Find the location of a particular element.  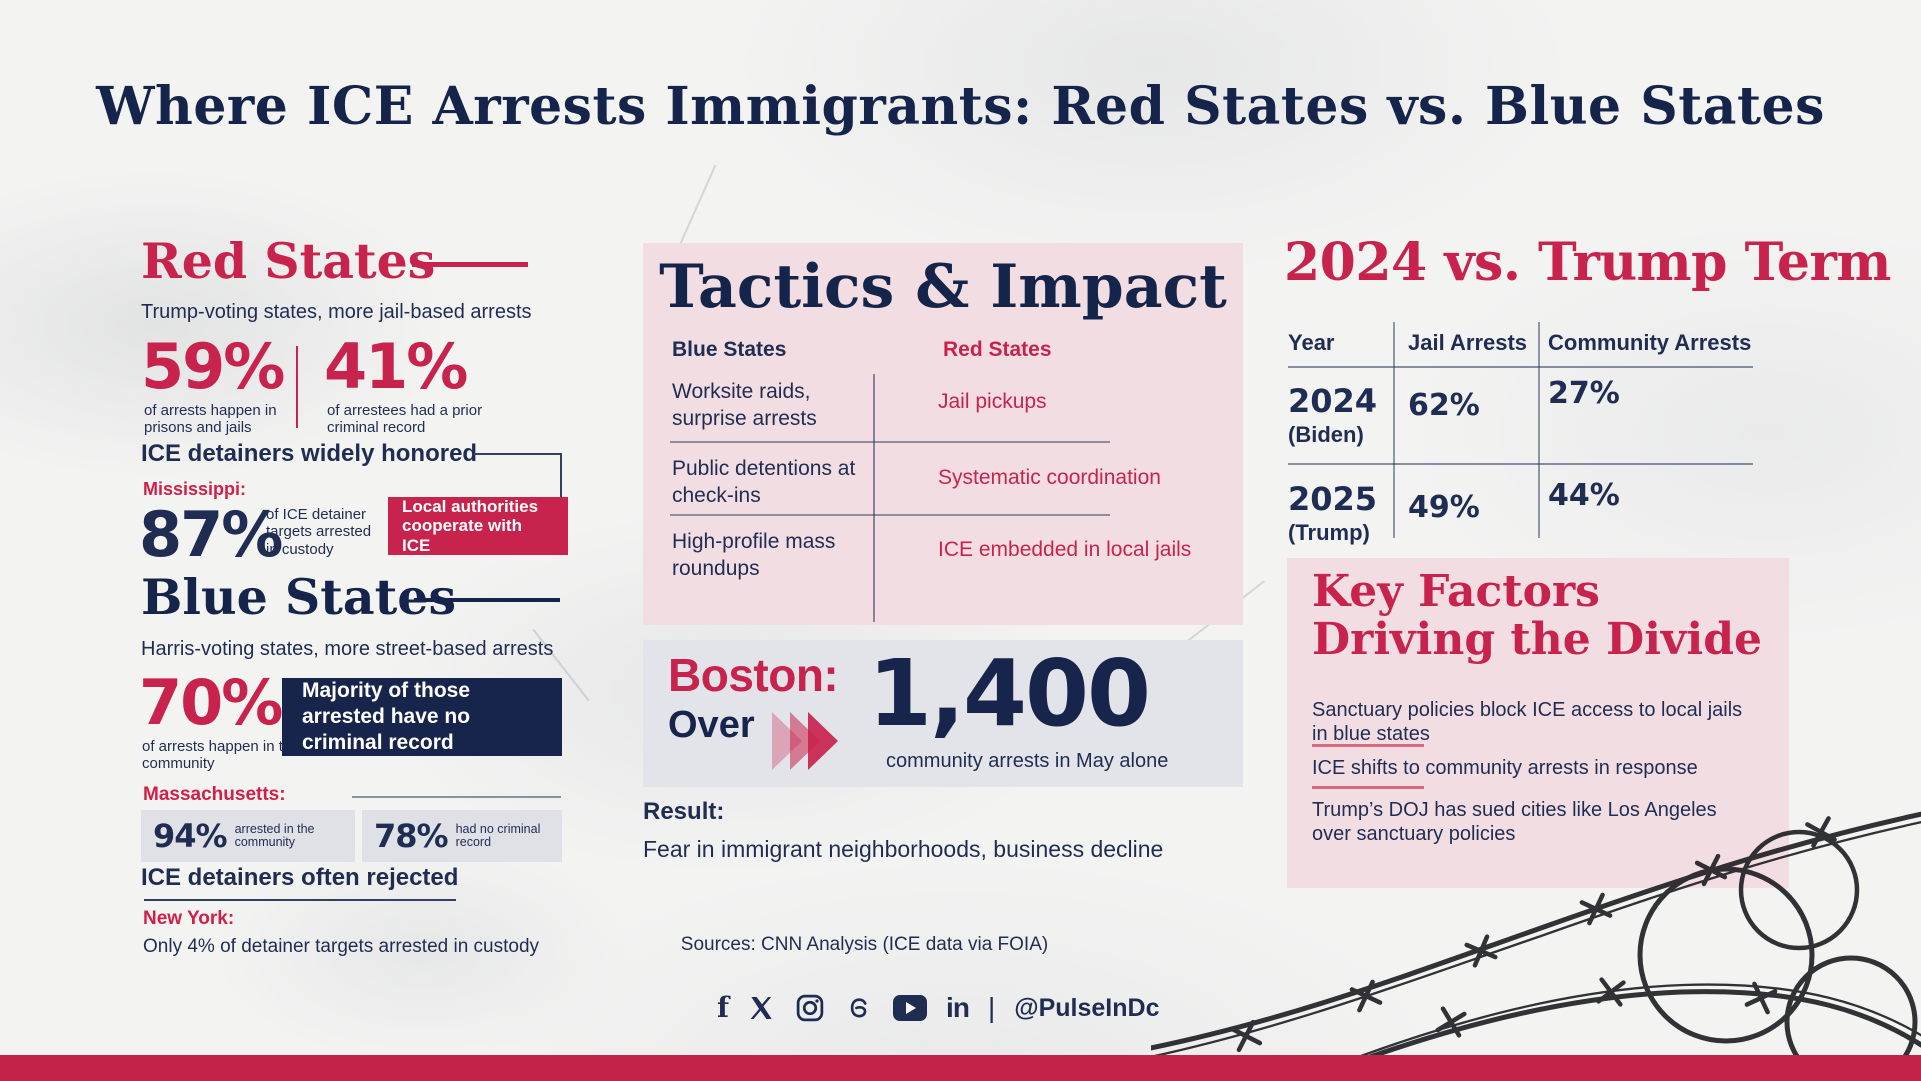

chip-caption: had no criminal record is located at coordinates (498, 835).